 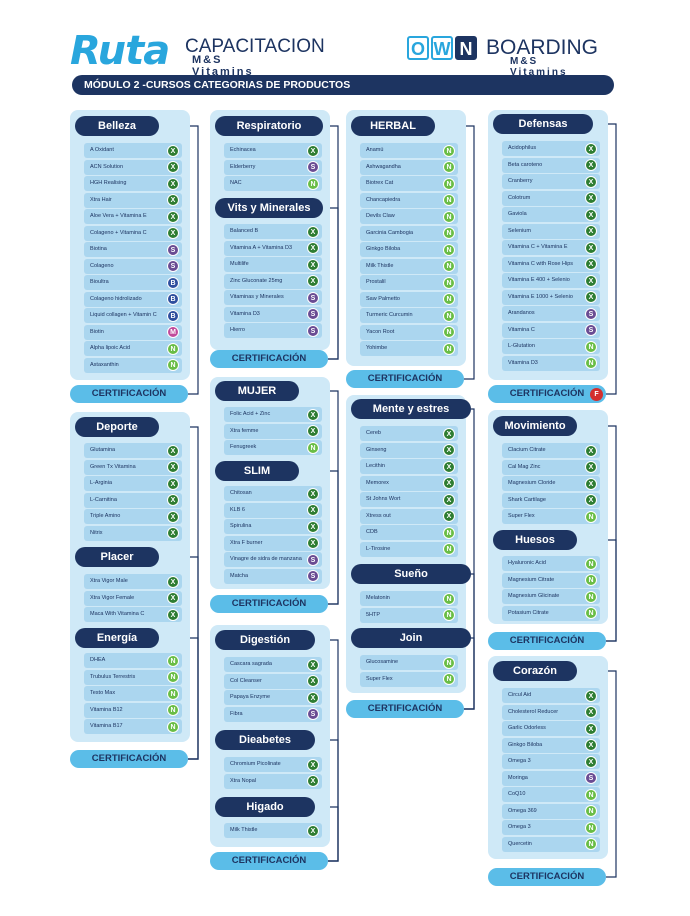 What do you see at coordinates (133, 348) in the screenshot?
I see `product-item: Alpha lipoic Acid N` at bounding box center [133, 348].